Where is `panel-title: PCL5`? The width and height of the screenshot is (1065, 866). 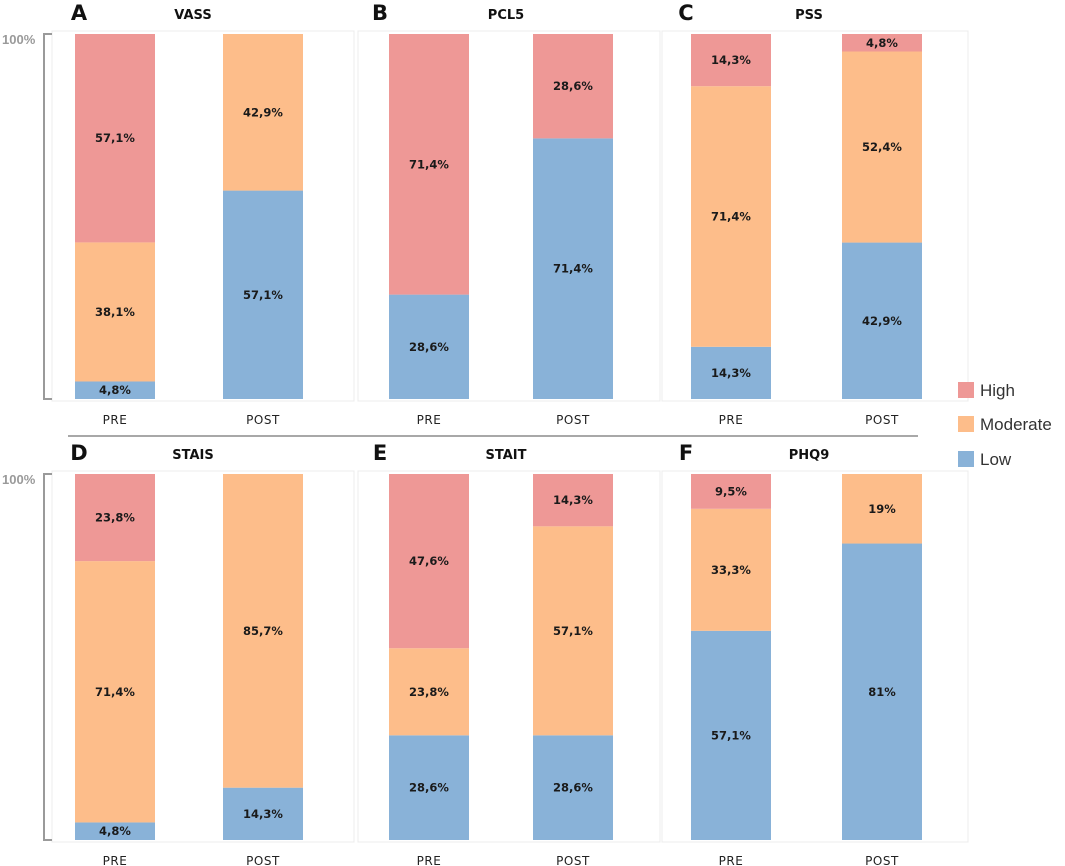 panel-title: PCL5 is located at coordinates (506, 15).